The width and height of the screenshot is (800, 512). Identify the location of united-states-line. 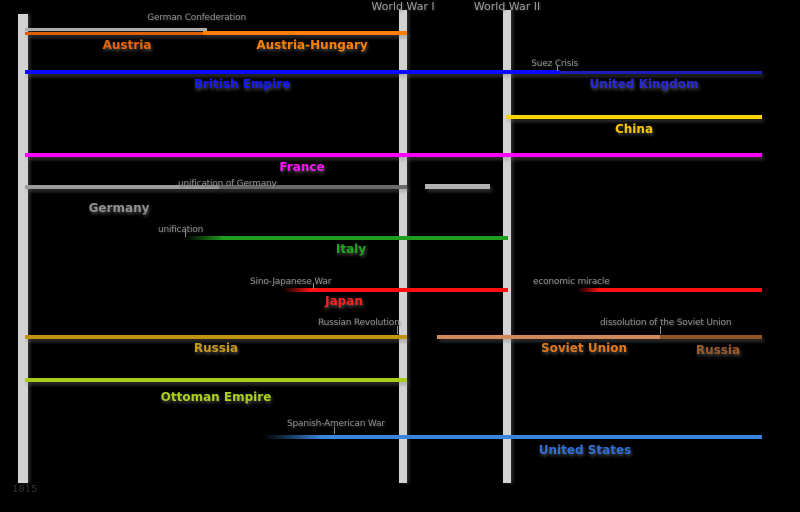
(512, 437).